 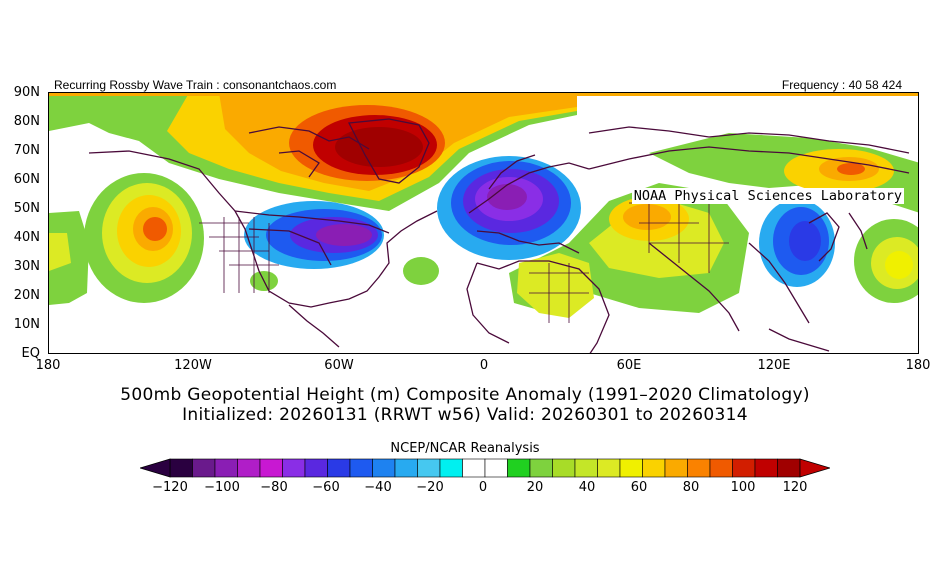 What do you see at coordinates (26, 92) in the screenshot?
I see `lat-label: 90N` at bounding box center [26, 92].